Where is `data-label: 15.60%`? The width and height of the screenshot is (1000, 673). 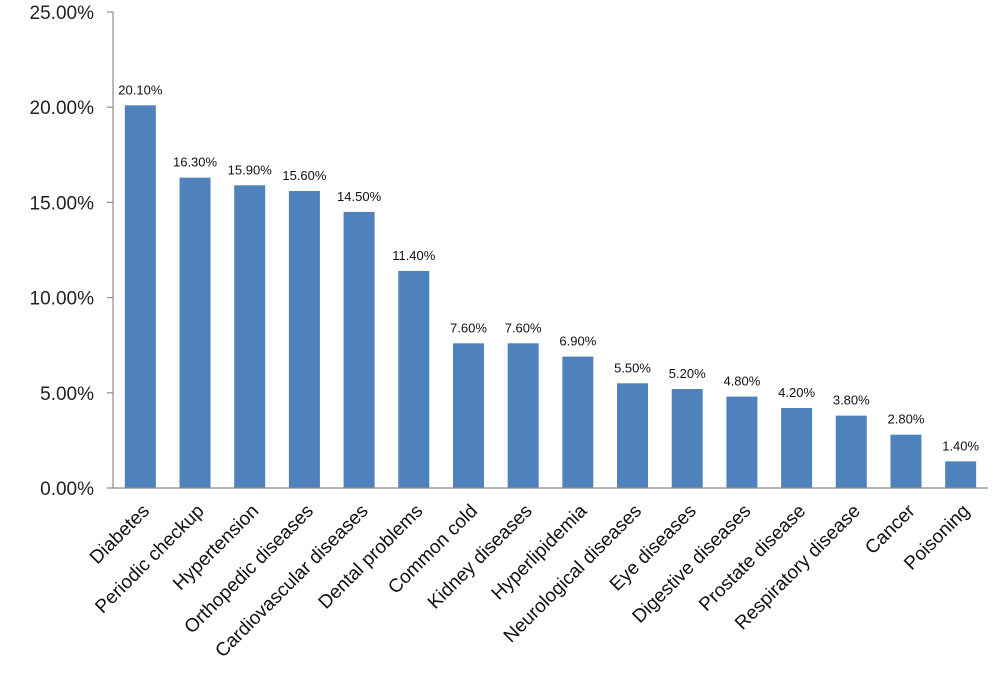 data-label: 15.60% is located at coordinates (304, 175).